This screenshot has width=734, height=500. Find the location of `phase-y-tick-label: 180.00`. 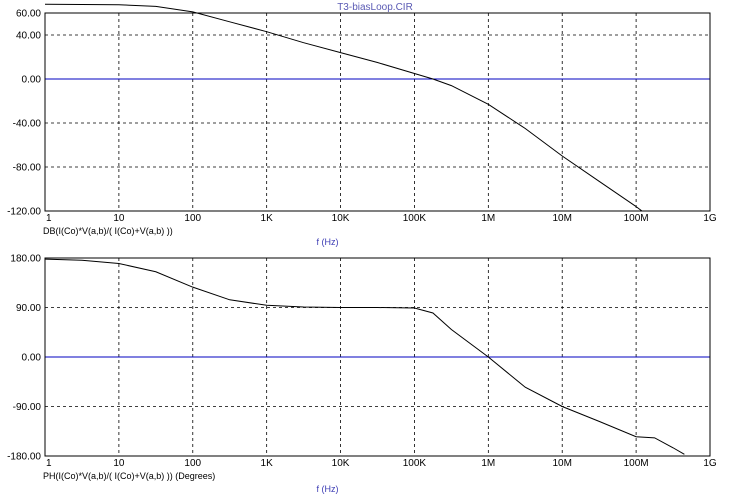

phase-y-tick-label: 180.00 is located at coordinates (25, 259).